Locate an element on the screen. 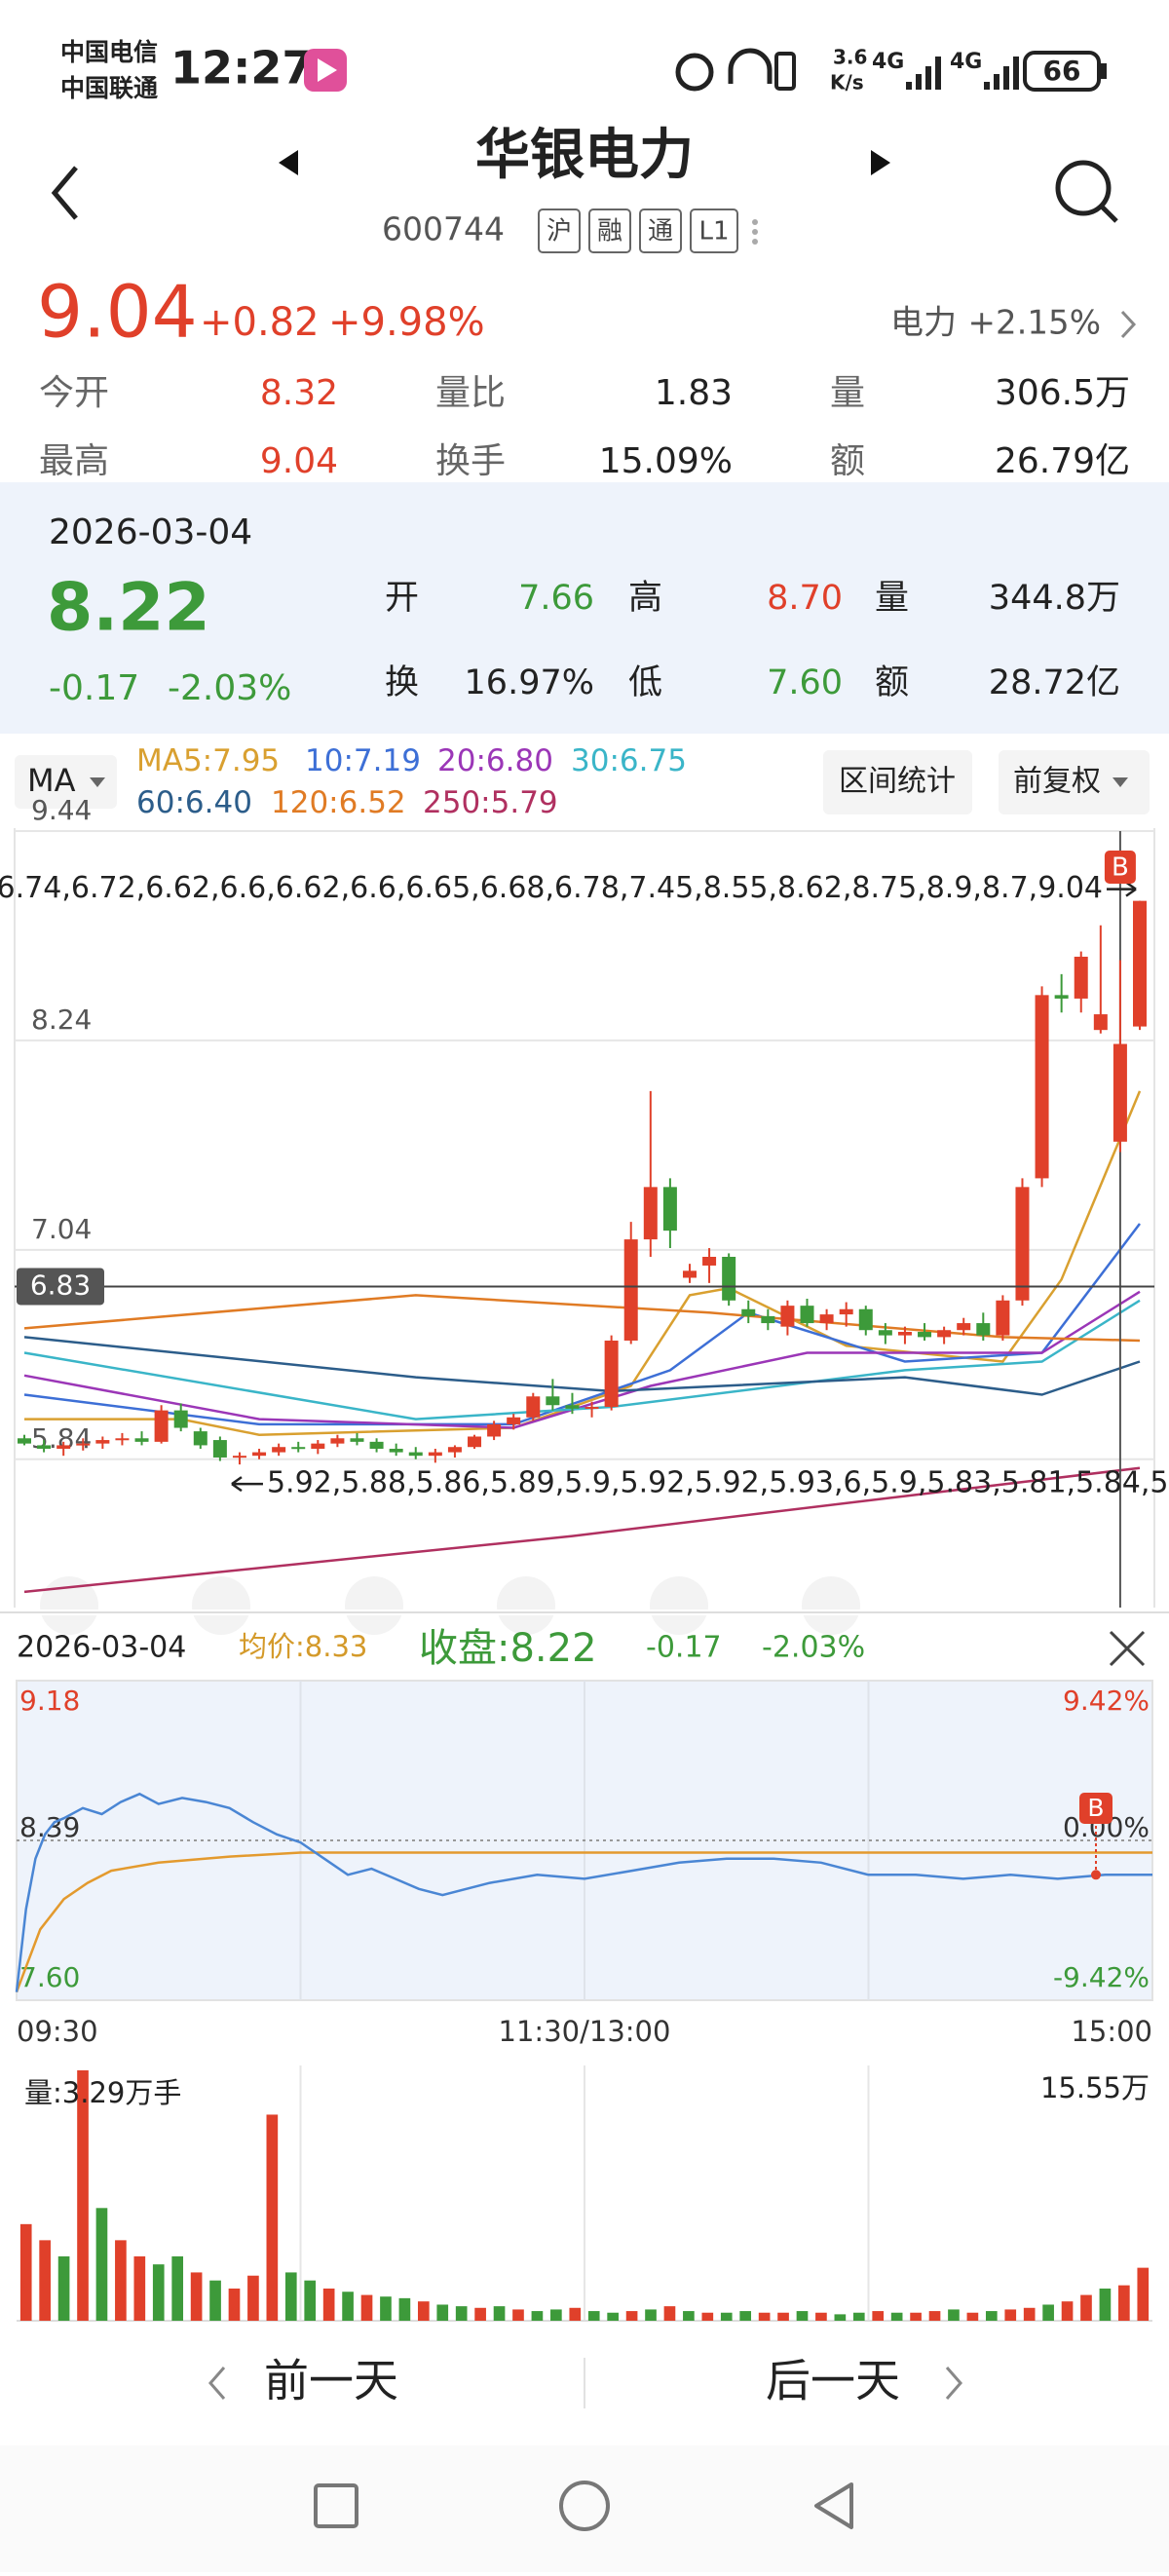  legend-entry: MA5:7.95 is located at coordinates (208, 760).